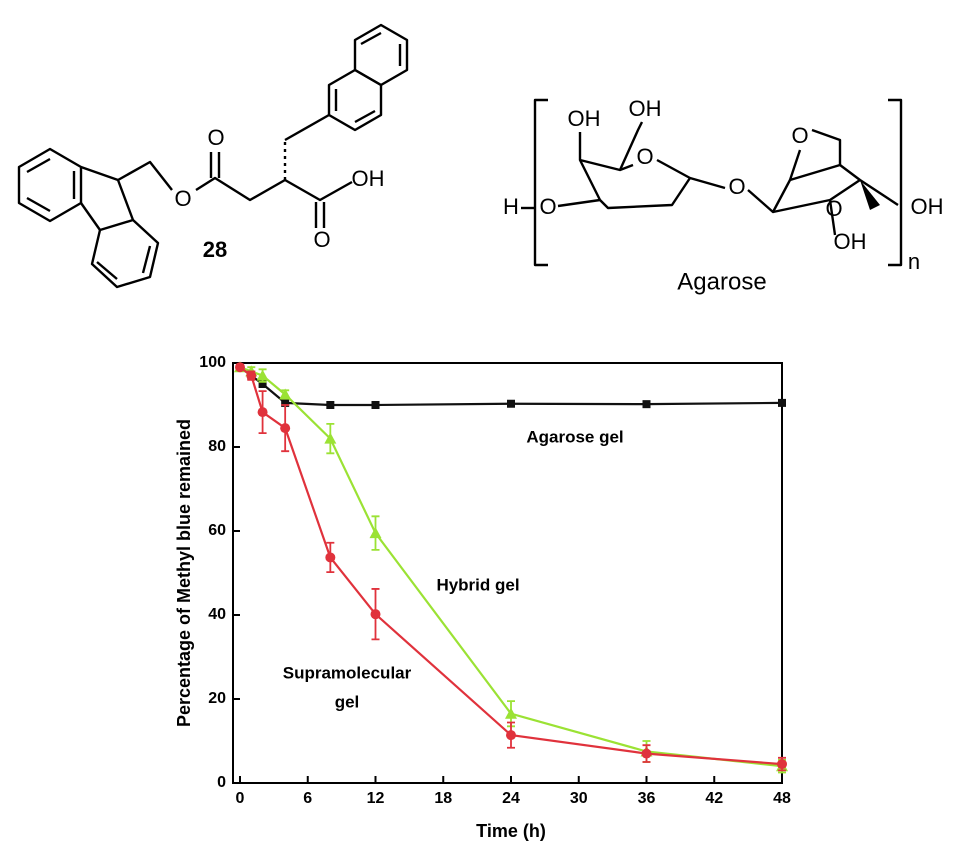  I want to click on y-tick-label: 100, so click(212, 362).